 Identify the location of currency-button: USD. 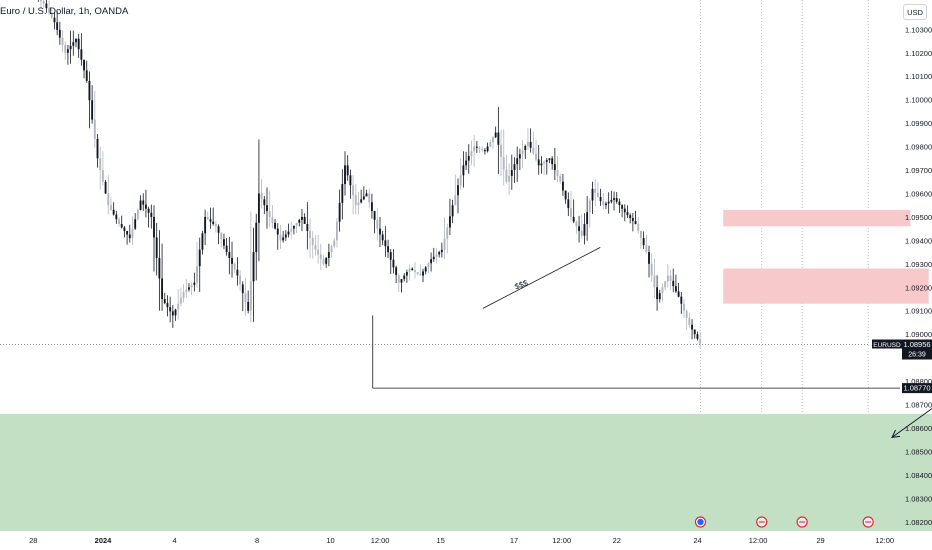
(915, 12).